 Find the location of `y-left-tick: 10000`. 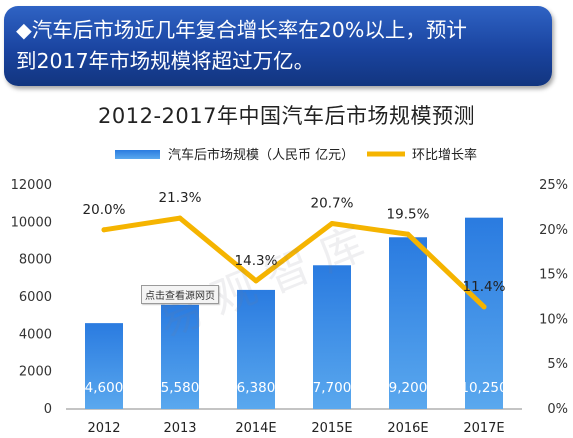

y-left-tick: 10000 is located at coordinates (31, 222).